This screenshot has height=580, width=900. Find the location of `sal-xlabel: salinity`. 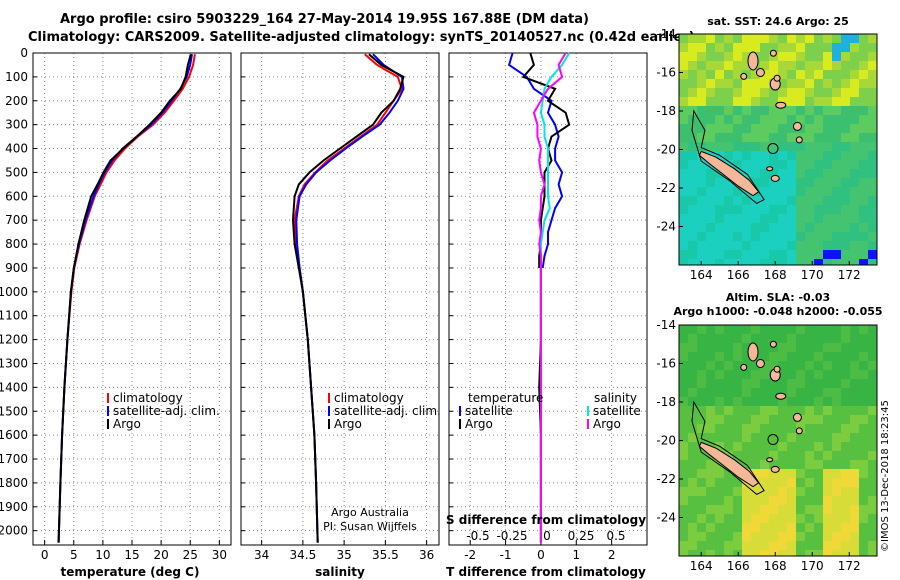

sal-xlabel: salinity is located at coordinates (340, 572).